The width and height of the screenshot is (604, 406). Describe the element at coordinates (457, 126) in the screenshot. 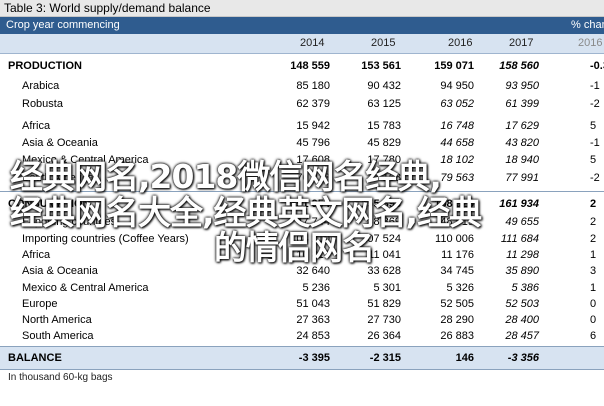

I see `cell-value: 16 748` at that location.